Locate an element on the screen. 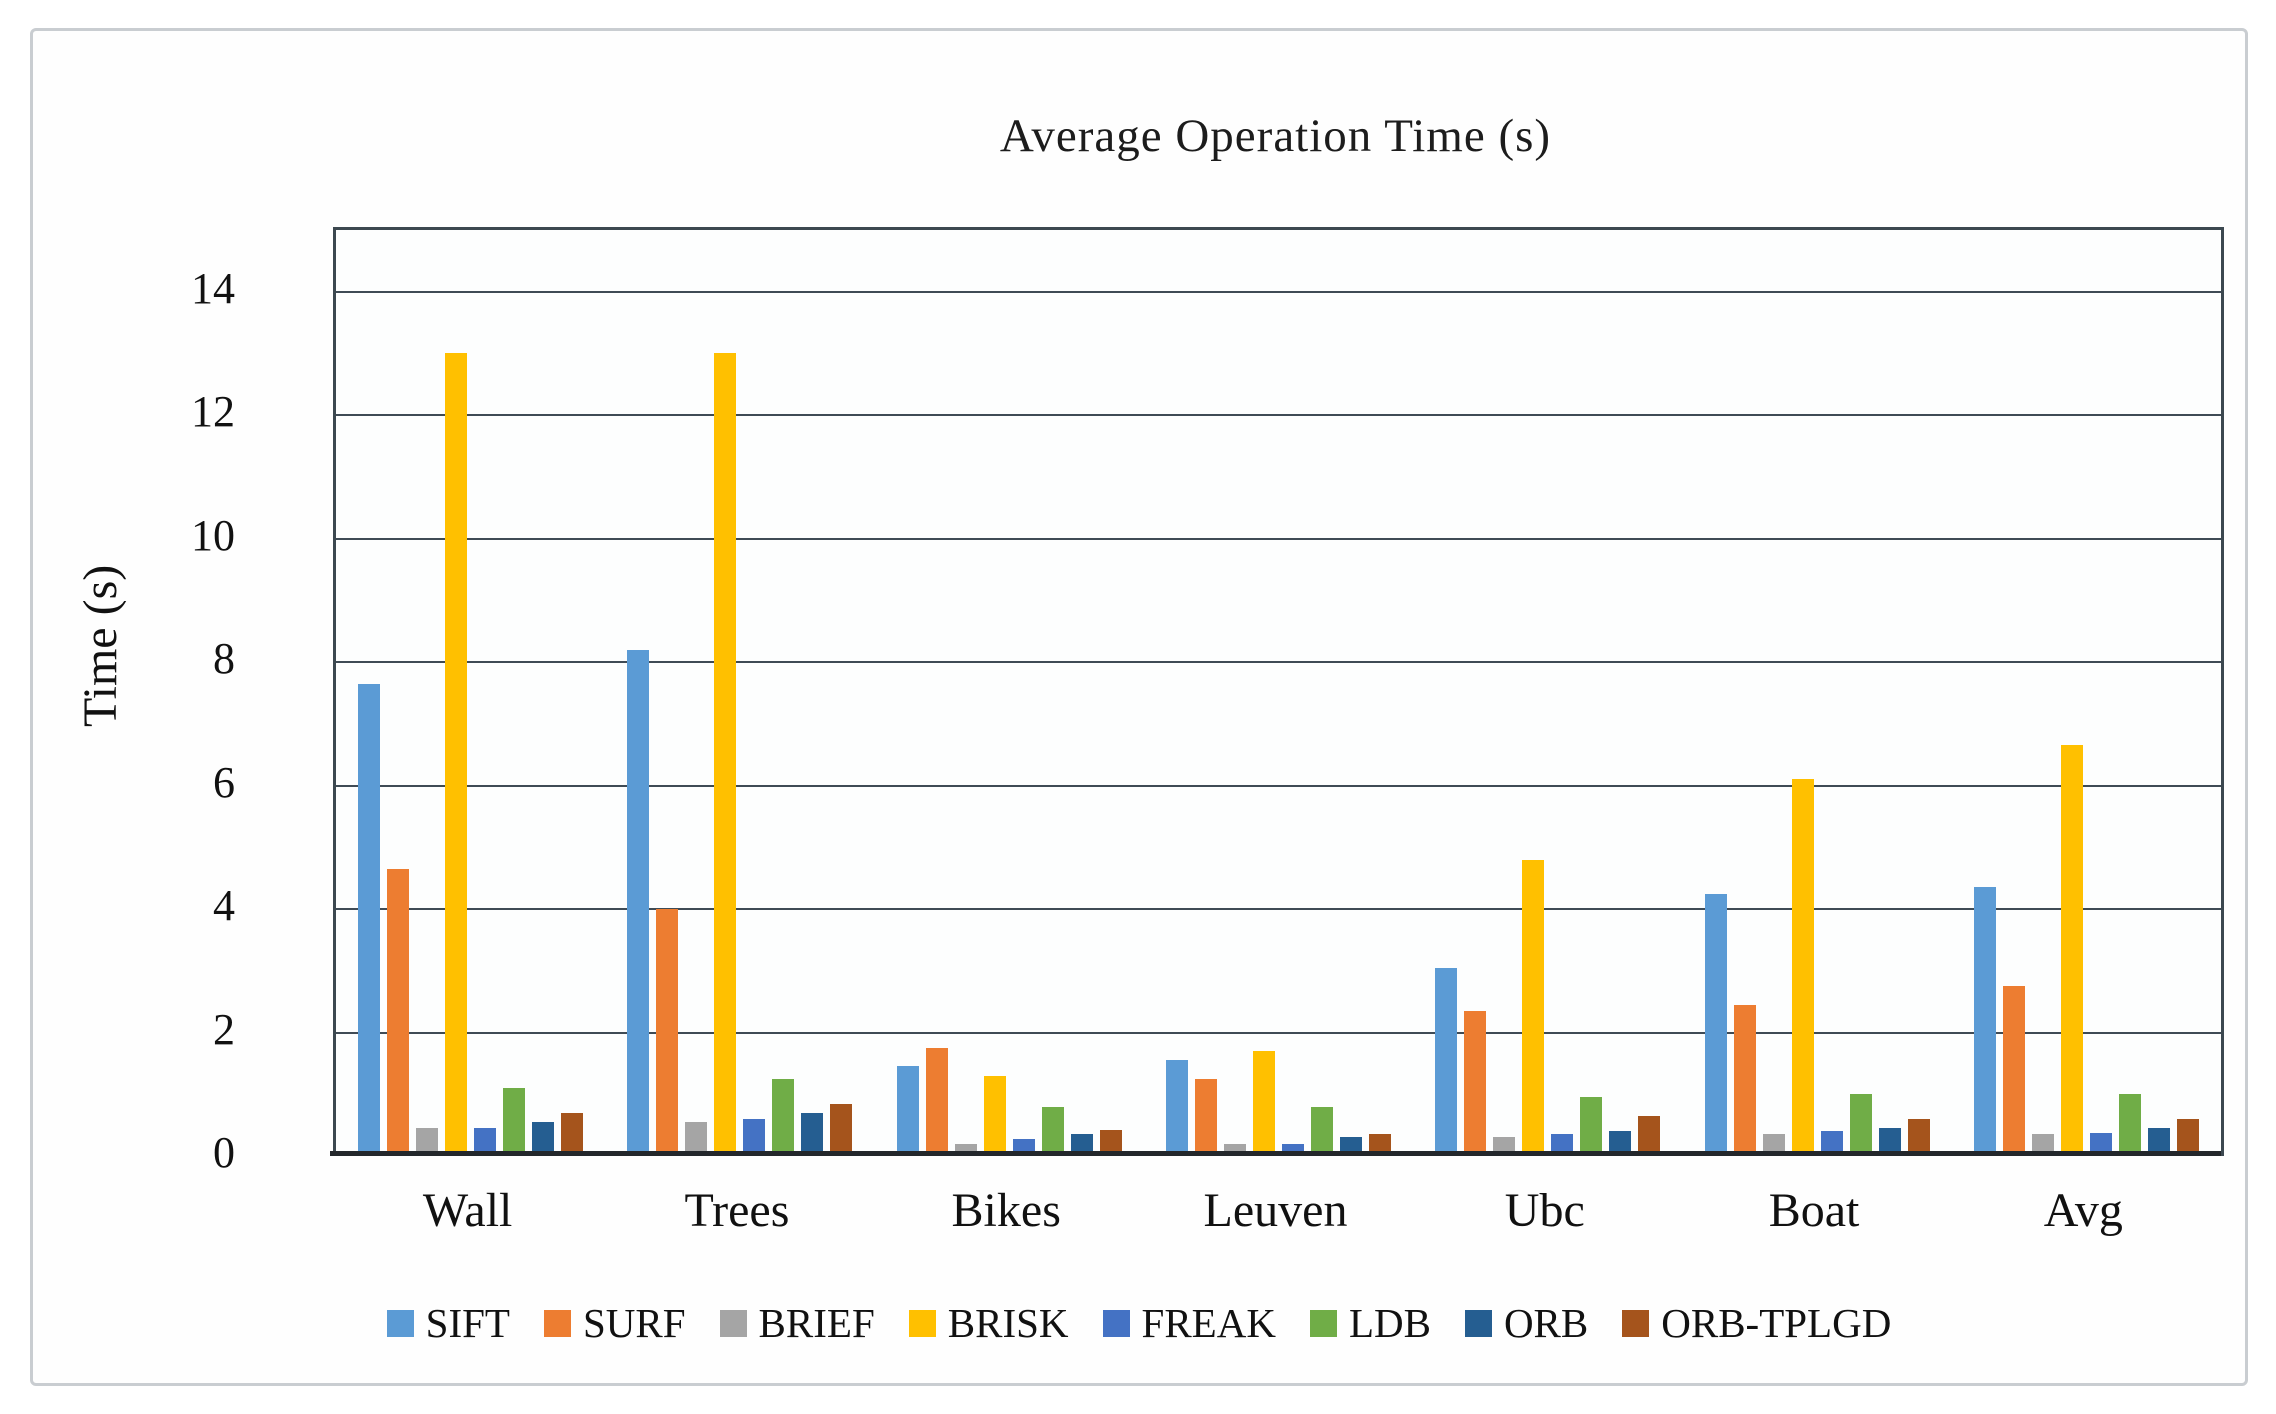 This screenshot has height=1414, width=2276. legend-swatch-ldb is located at coordinates (1323, 1323).